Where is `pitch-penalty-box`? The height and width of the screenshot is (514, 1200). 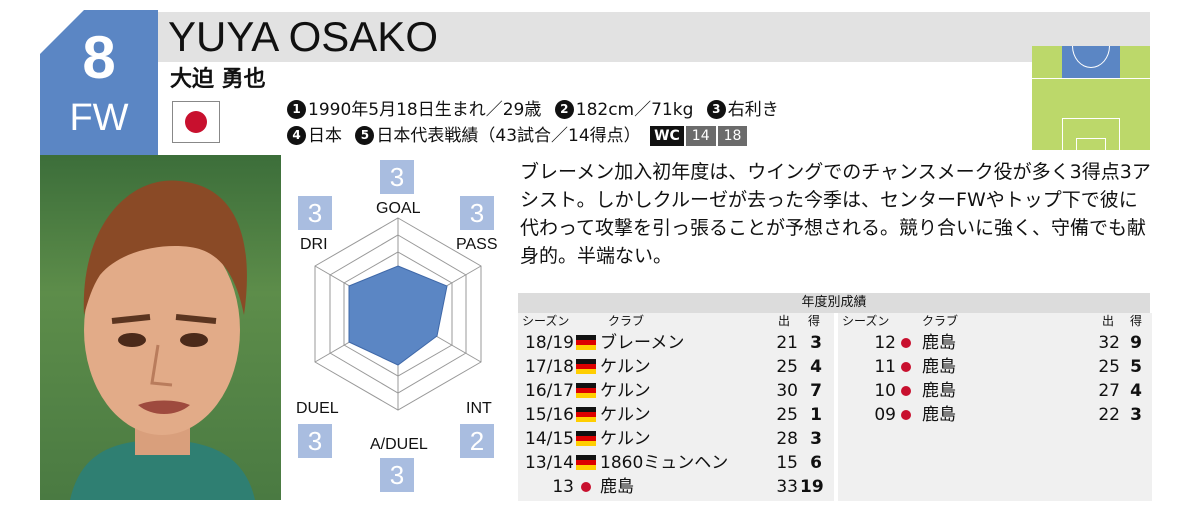
pitch-penalty-box is located at coordinates (1091, 134).